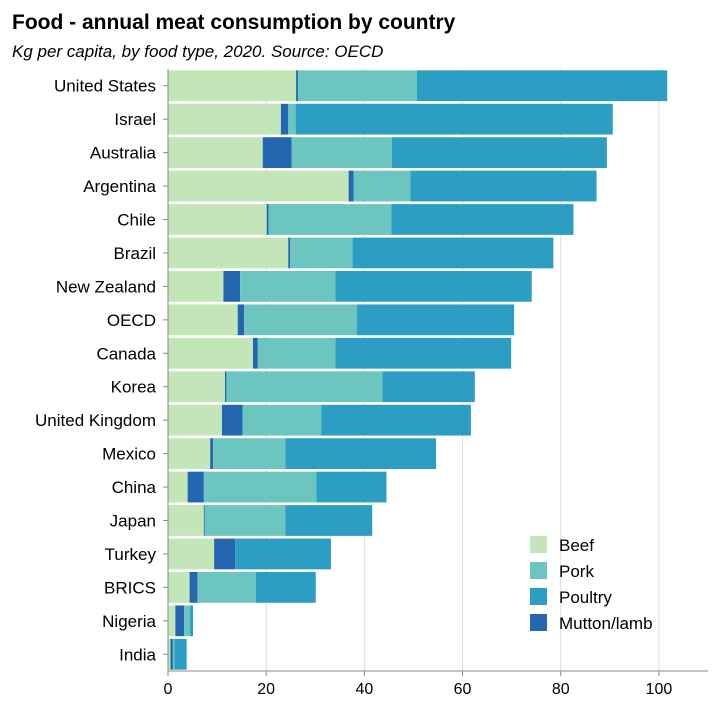 The height and width of the screenshot is (714, 718). I want to click on bar-poultry-new-zealand, so click(433, 286).